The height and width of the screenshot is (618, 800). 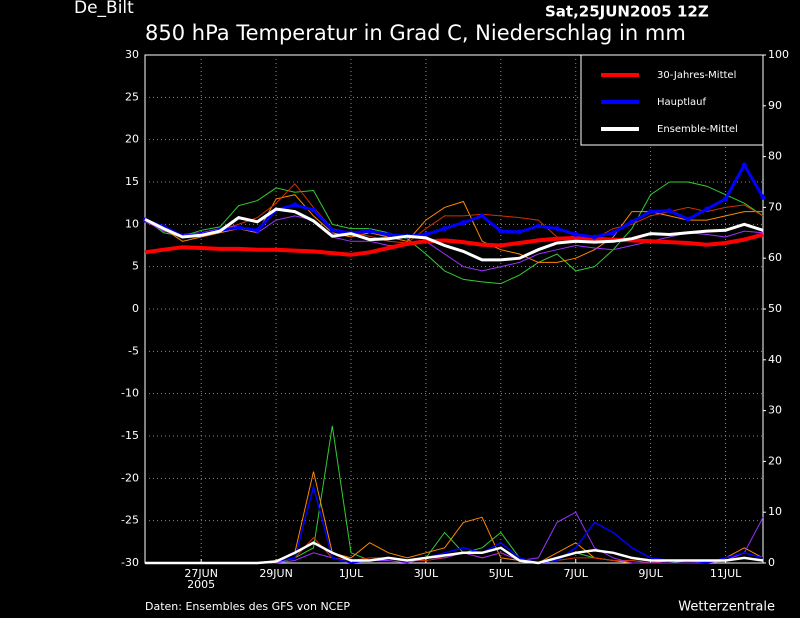 I want to click on y-tick-label: 25, so click(x=132, y=96).